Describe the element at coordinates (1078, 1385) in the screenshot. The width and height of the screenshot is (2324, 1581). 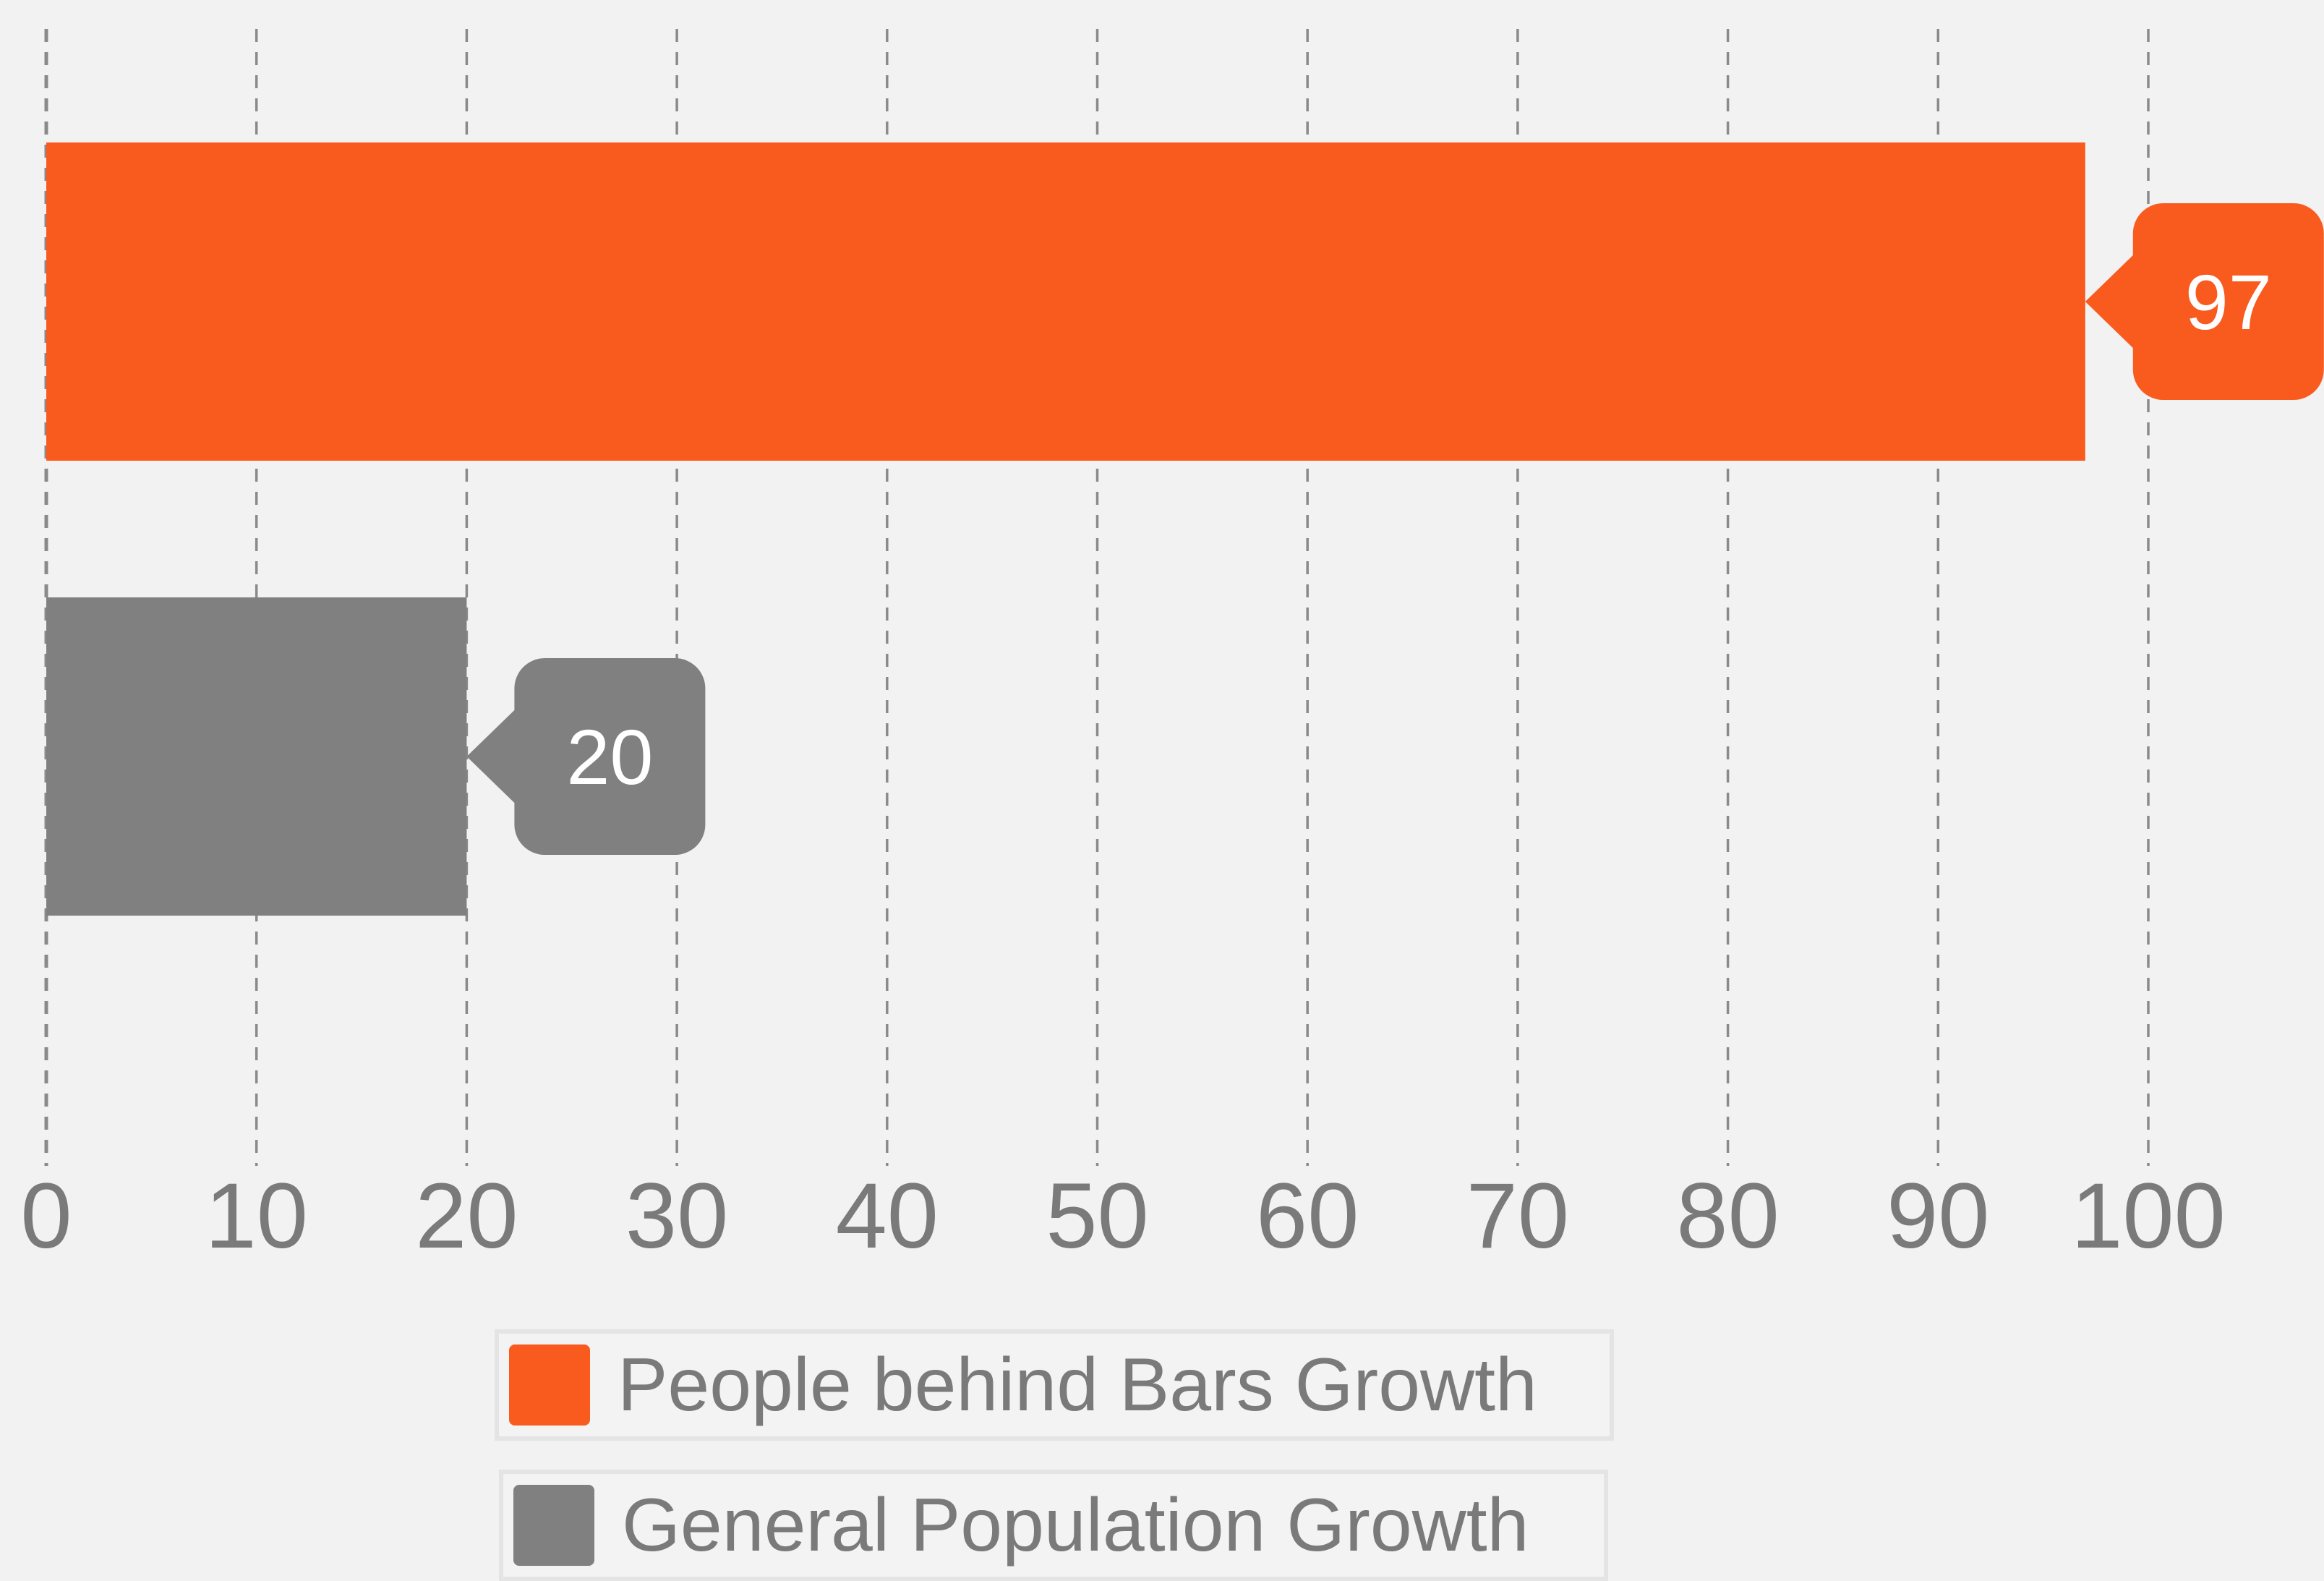
I see `legend-label-people-behind-bars: People behind Bars Growth` at that location.